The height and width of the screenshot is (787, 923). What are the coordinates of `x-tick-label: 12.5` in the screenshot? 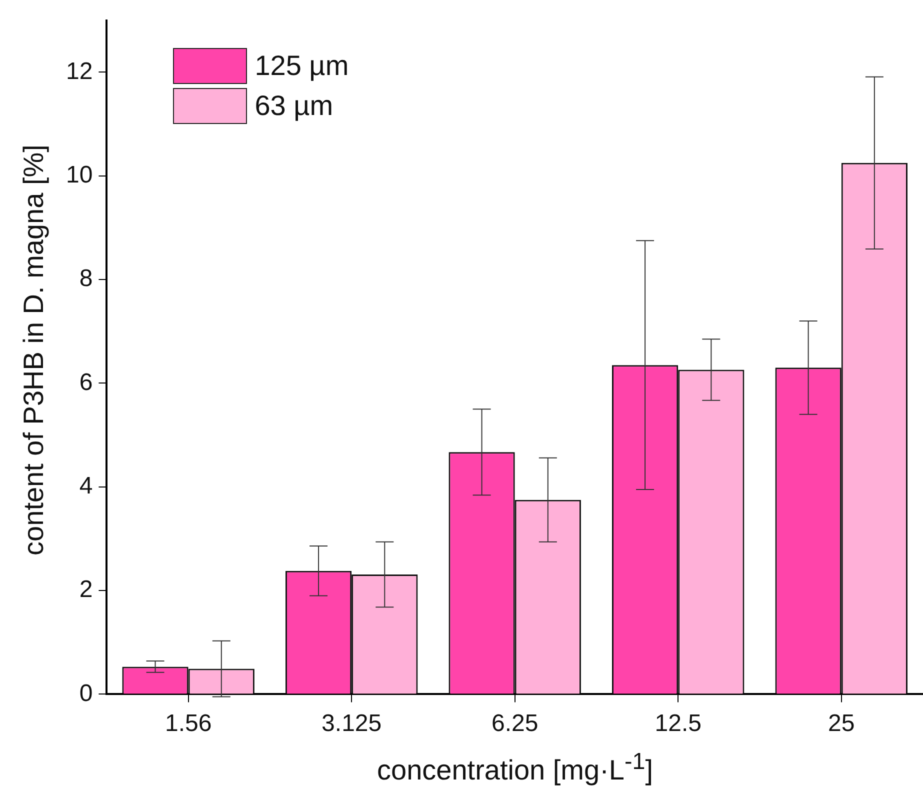 It's located at (678, 724).